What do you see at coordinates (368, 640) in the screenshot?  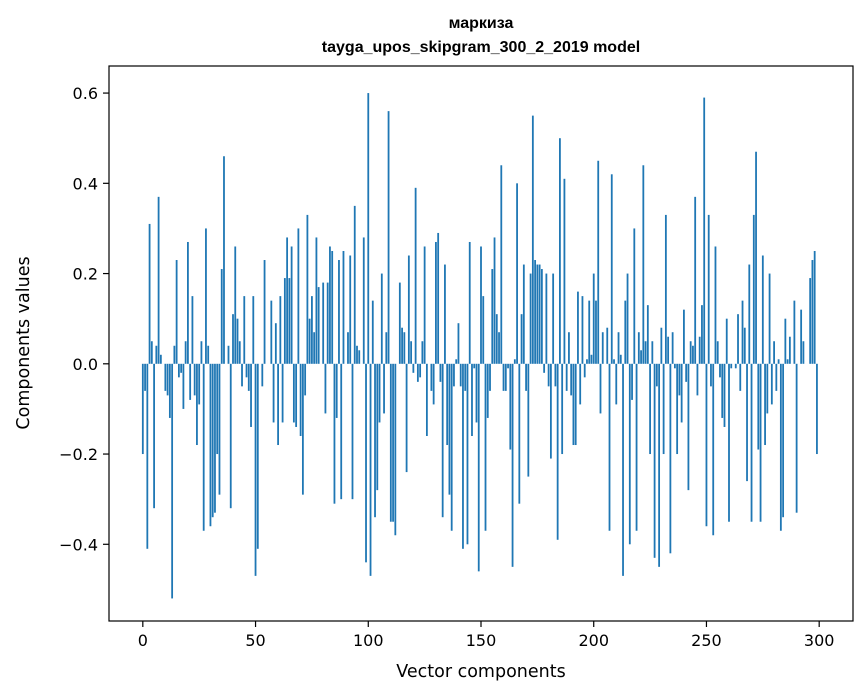 I see `x-tick-label: 100` at bounding box center [368, 640].